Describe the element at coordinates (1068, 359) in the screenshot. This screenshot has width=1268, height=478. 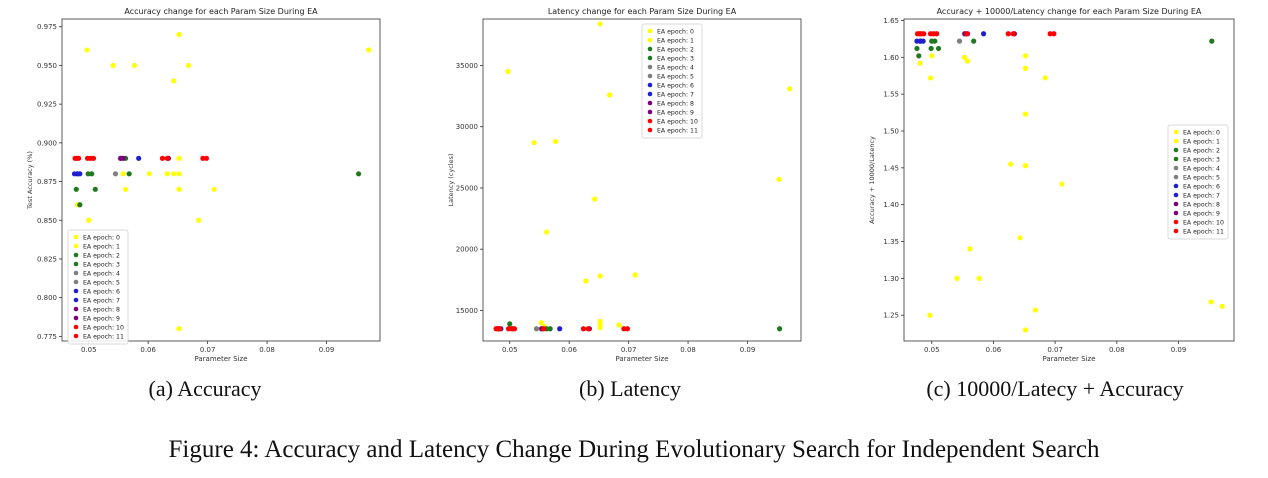
I see `x-axis-label: Parameter Size` at that location.